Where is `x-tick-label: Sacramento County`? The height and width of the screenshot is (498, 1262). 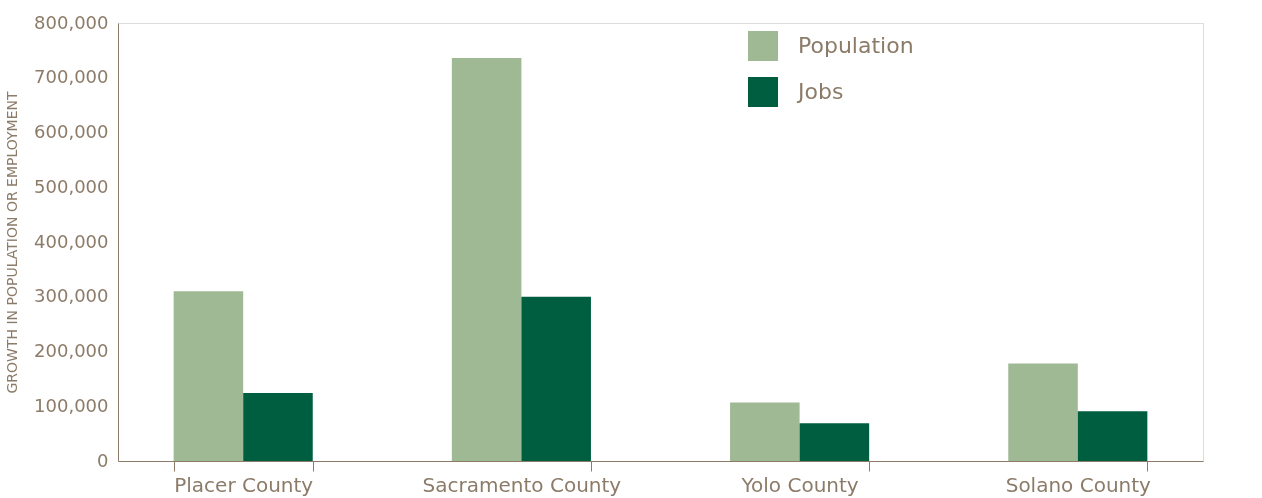
x-tick-label: Sacramento County is located at coordinates (522, 484).